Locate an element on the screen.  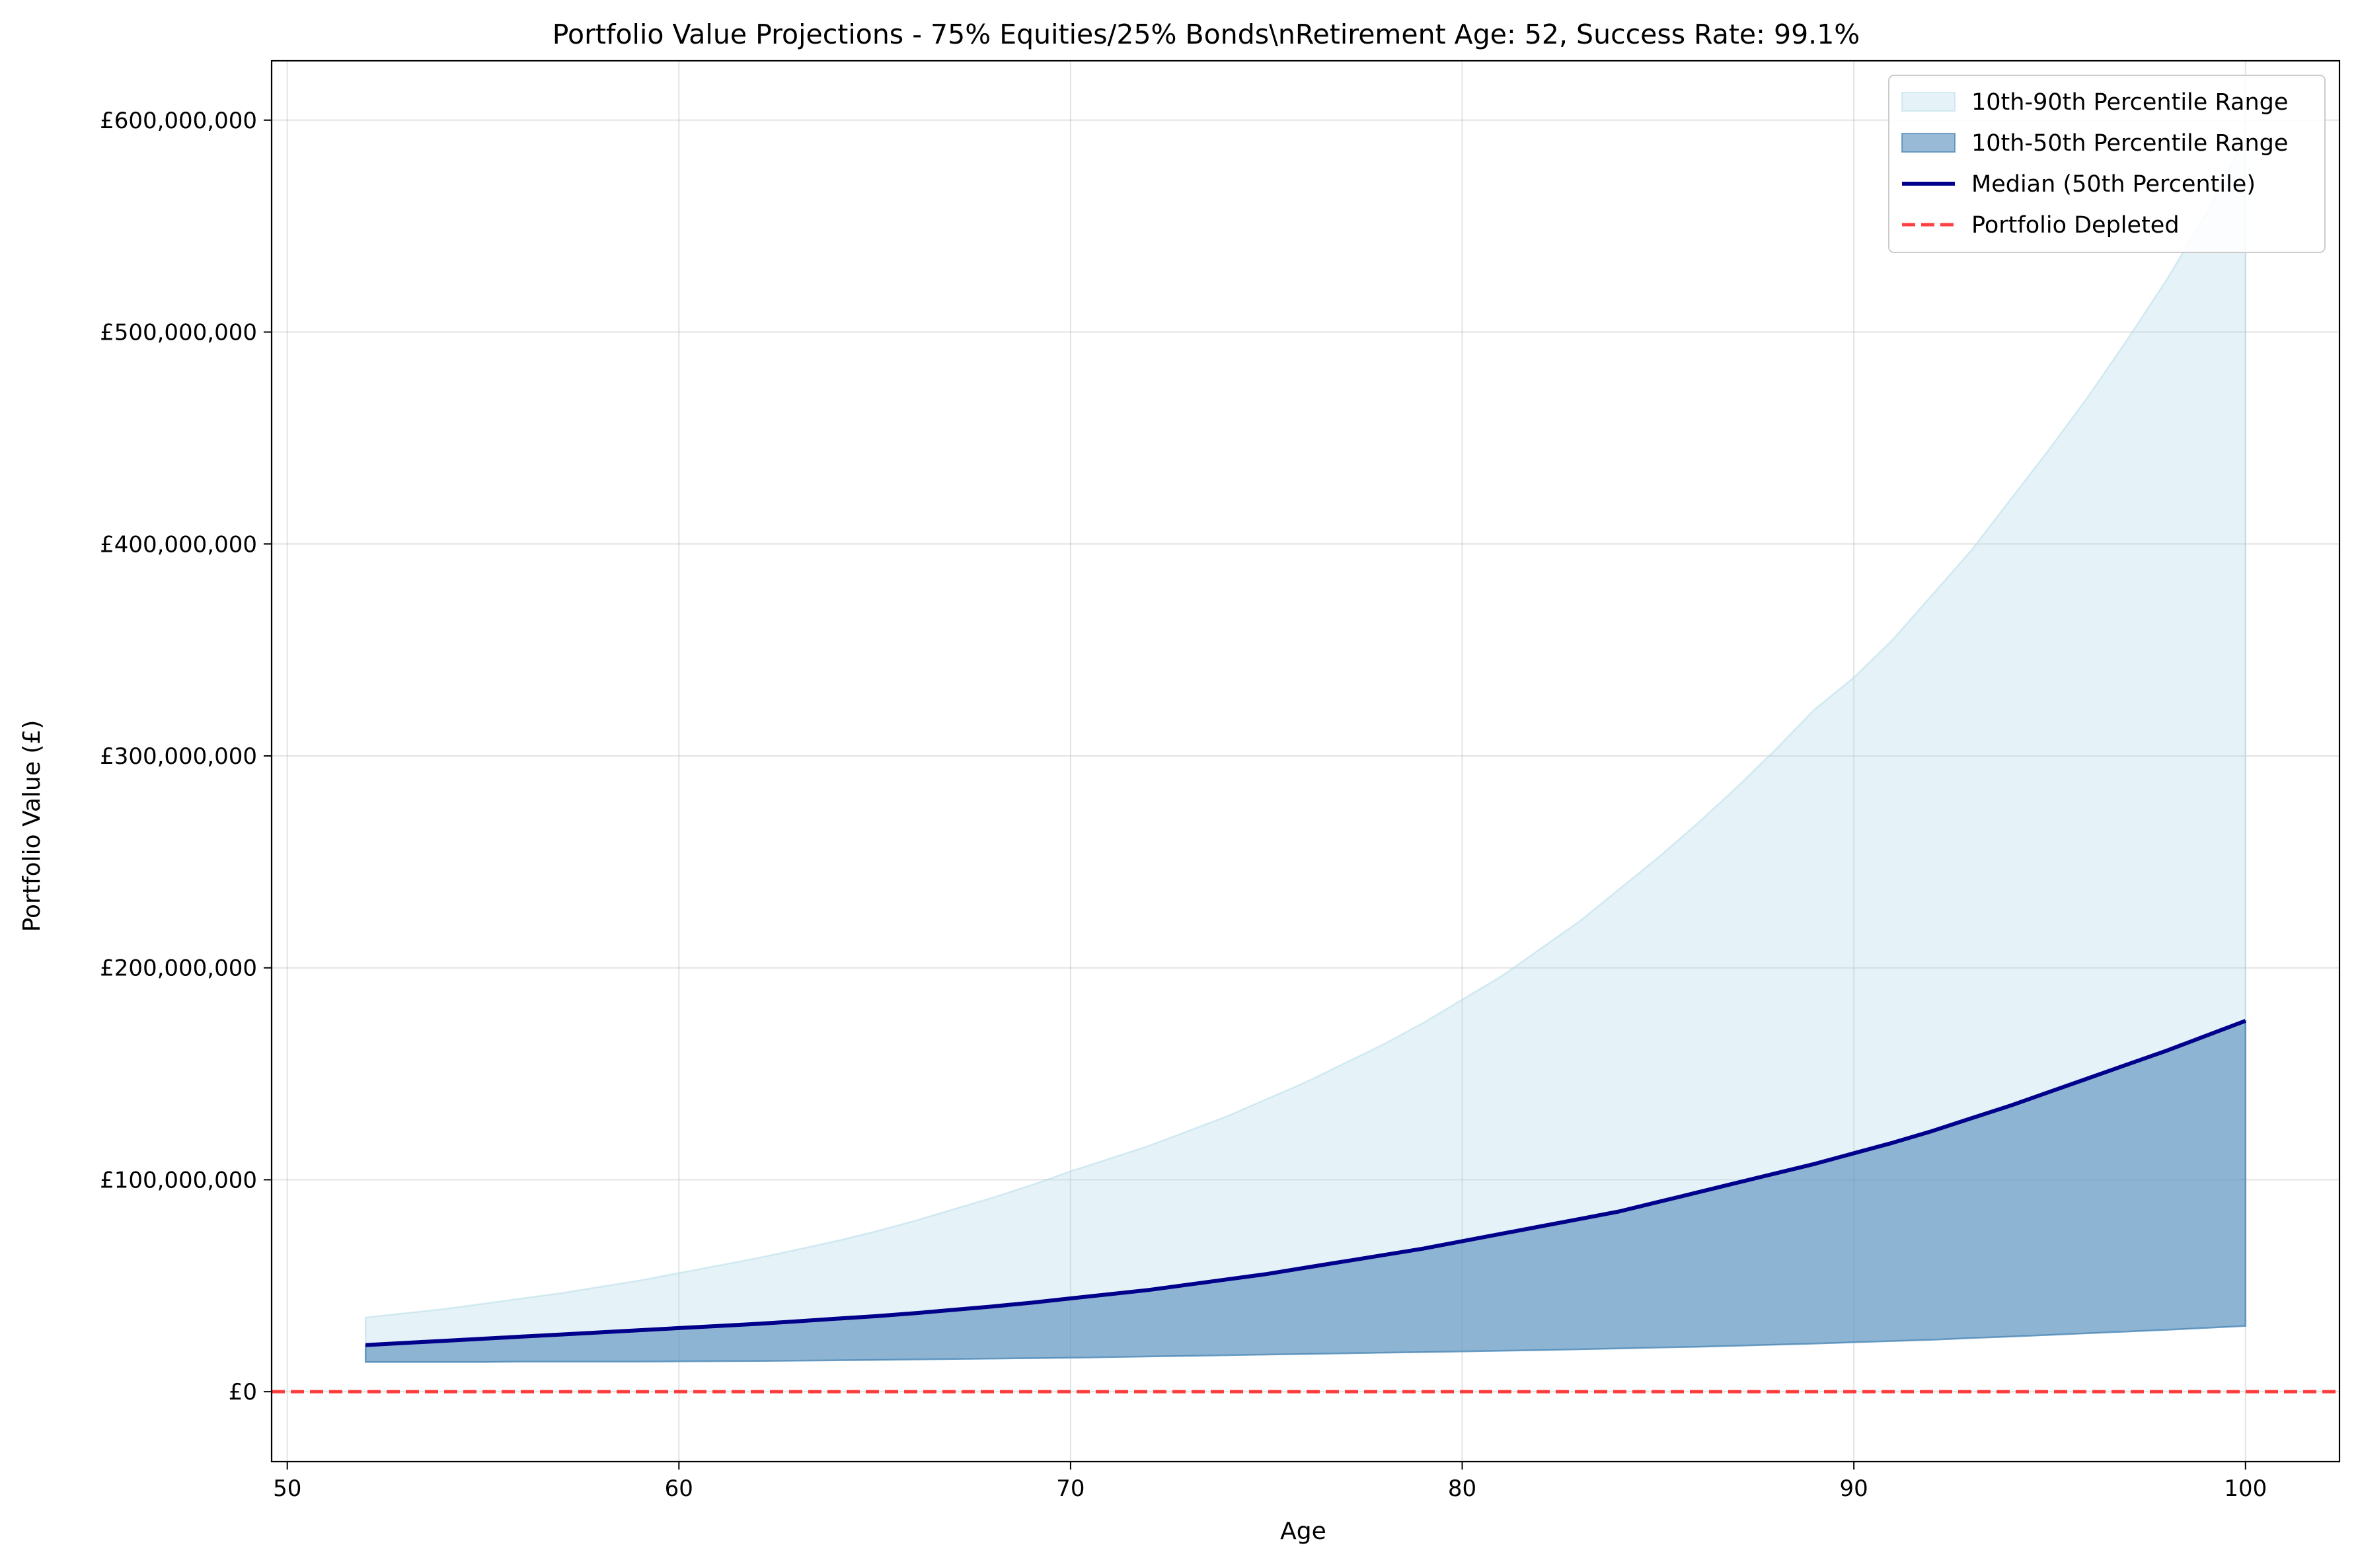
y-tick-label-5: £500,000,000 is located at coordinates (178, 333).